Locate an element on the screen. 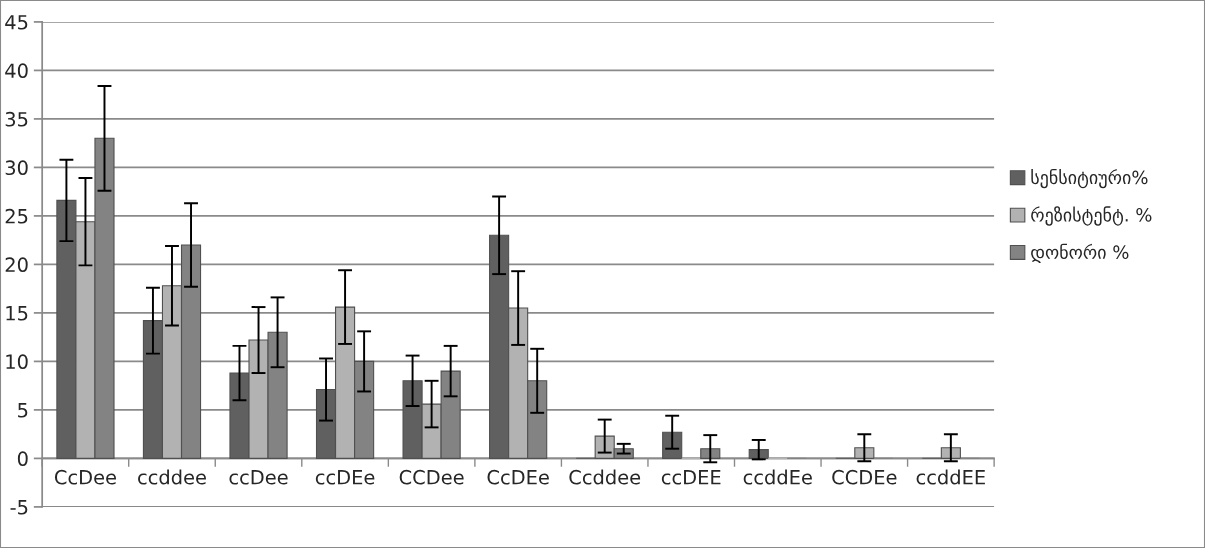 Image resolution: width=1205 pixels, height=548 pixels. x-tick-label: Ccddee is located at coordinates (605, 477).